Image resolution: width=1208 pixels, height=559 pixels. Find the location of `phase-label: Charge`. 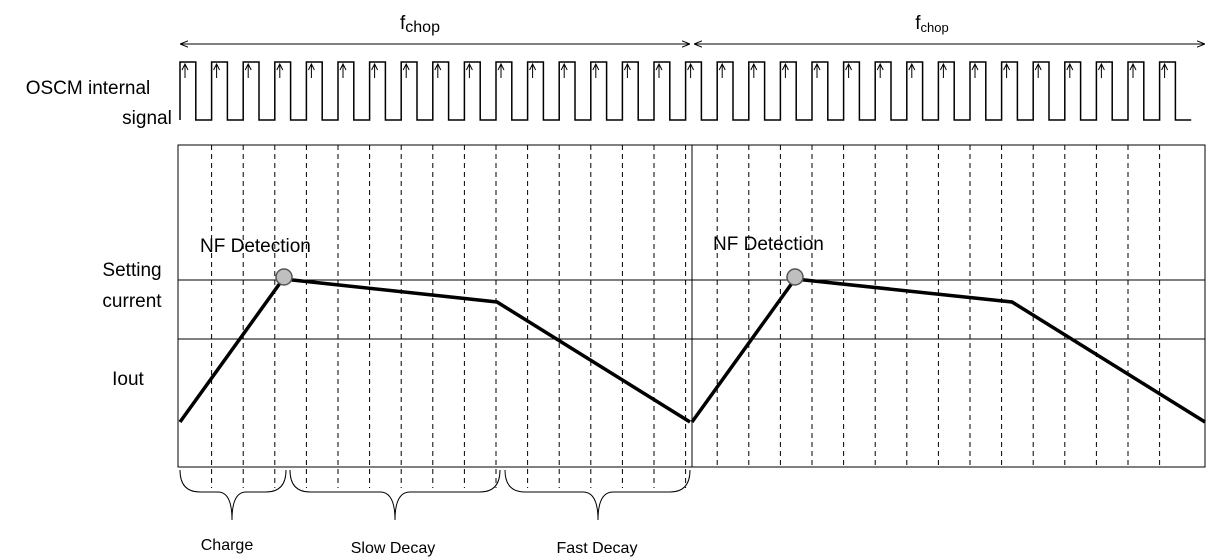

phase-label: Charge is located at coordinates (227, 545).